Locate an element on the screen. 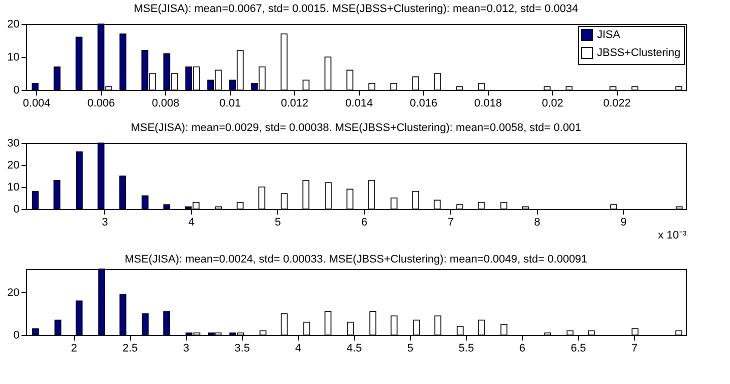 This screenshot has width=730, height=384. x-tick-label: 0.006 is located at coordinates (101, 104).